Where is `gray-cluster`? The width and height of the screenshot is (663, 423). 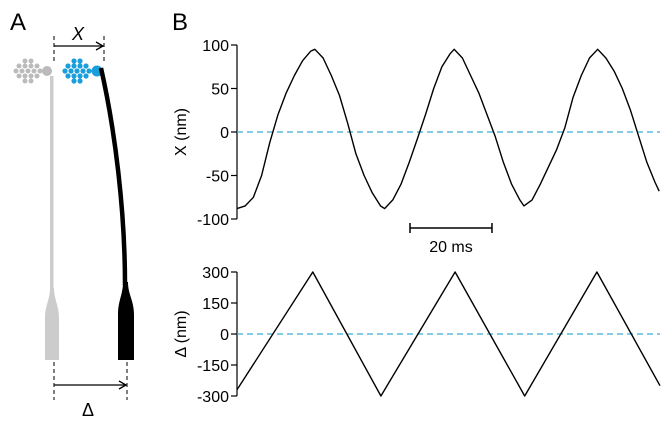
gray-cluster is located at coordinates (32, 71).